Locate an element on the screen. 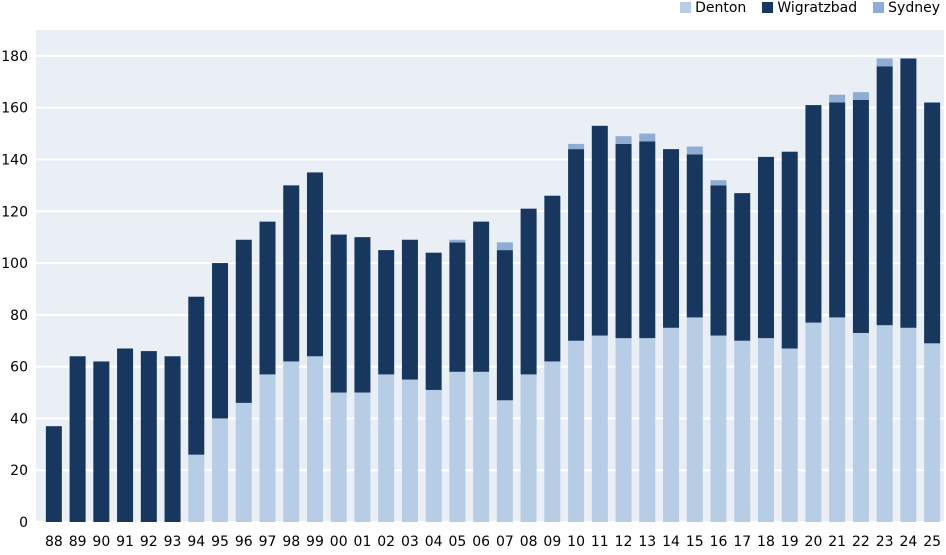 This screenshot has height=555, width=946. x-tick-label: 04 is located at coordinates (434, 542).